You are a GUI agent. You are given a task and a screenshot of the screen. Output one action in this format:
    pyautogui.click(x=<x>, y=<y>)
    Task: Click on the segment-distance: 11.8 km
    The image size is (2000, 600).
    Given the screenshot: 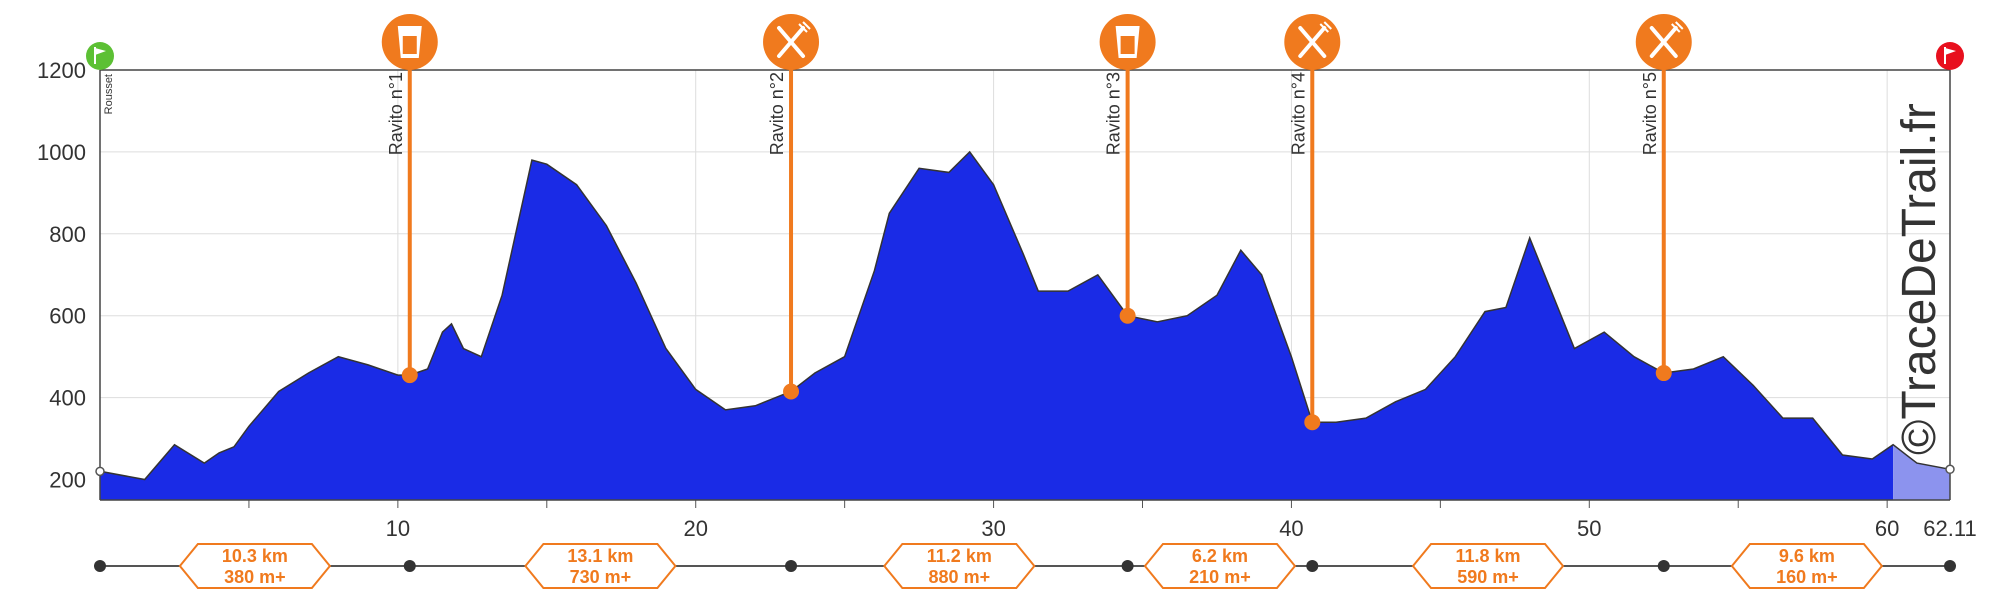 What is the action you would take?
    pyautogui.click(x=1487, y=556)
    